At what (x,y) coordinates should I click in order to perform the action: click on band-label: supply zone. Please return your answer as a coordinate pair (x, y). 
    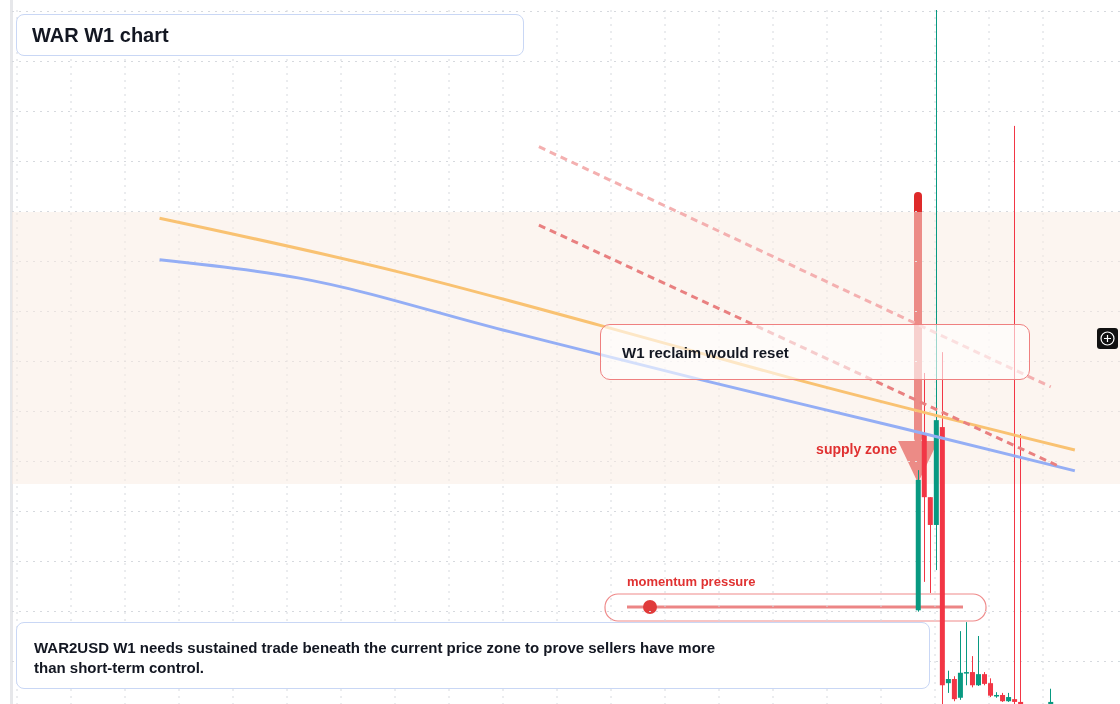
    Looking at the image, I should click on (857, 449).